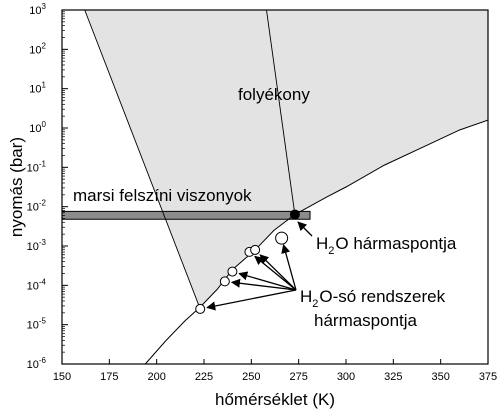 Image resolution: width=504 pixels, height=413 pixels. I want to click on y-tick-label: 10⁻³, so click(37, 245).